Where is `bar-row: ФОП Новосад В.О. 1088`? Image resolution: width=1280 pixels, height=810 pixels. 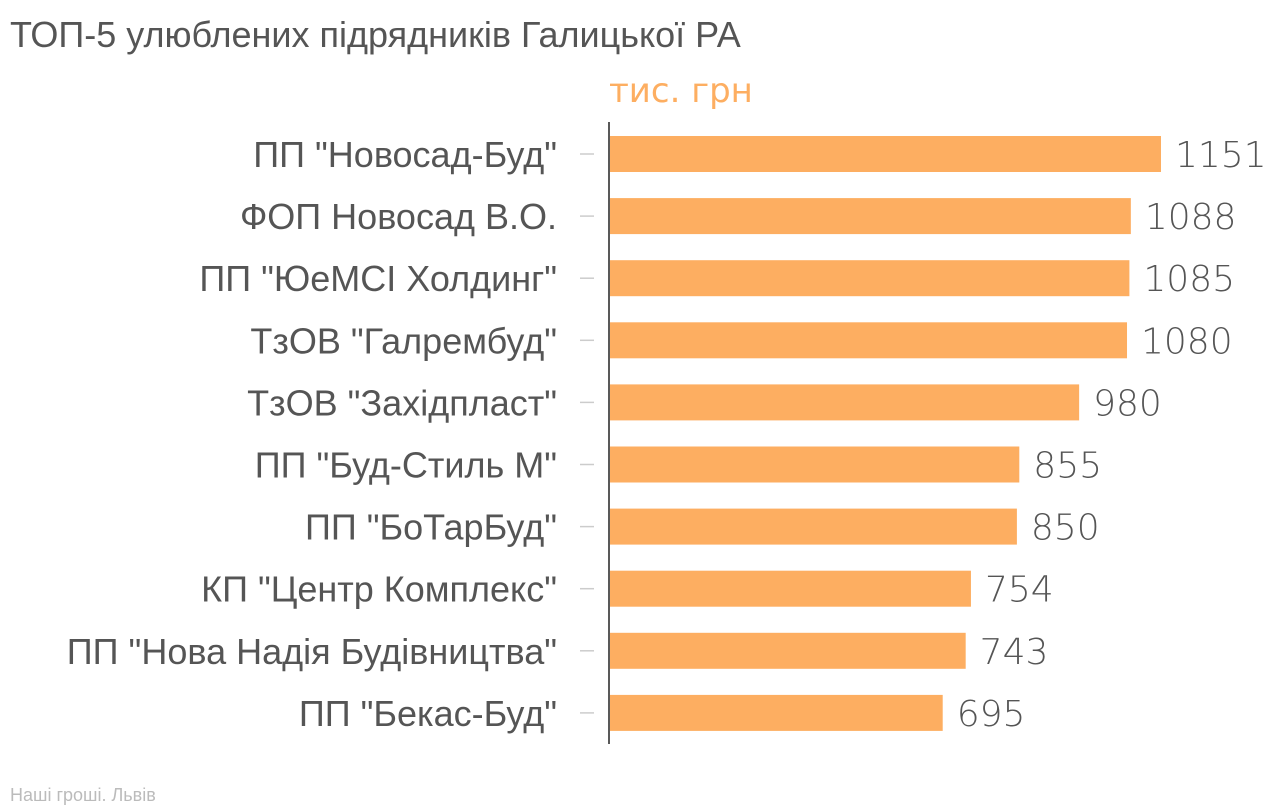 bar-row: ФОП Новосад В.О. 1088 is located at coordinates (738, 217).